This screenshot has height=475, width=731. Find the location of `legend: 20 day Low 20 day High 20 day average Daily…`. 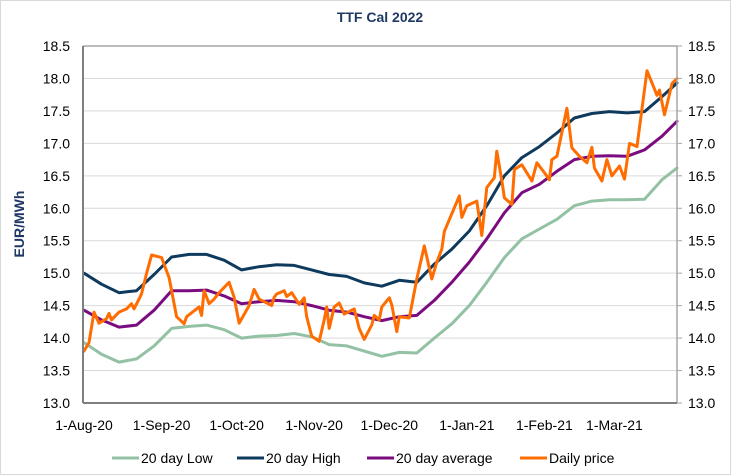

legend: 20 day Low 20 day High 20 day average Daily… is located at coordinates (363, 458).